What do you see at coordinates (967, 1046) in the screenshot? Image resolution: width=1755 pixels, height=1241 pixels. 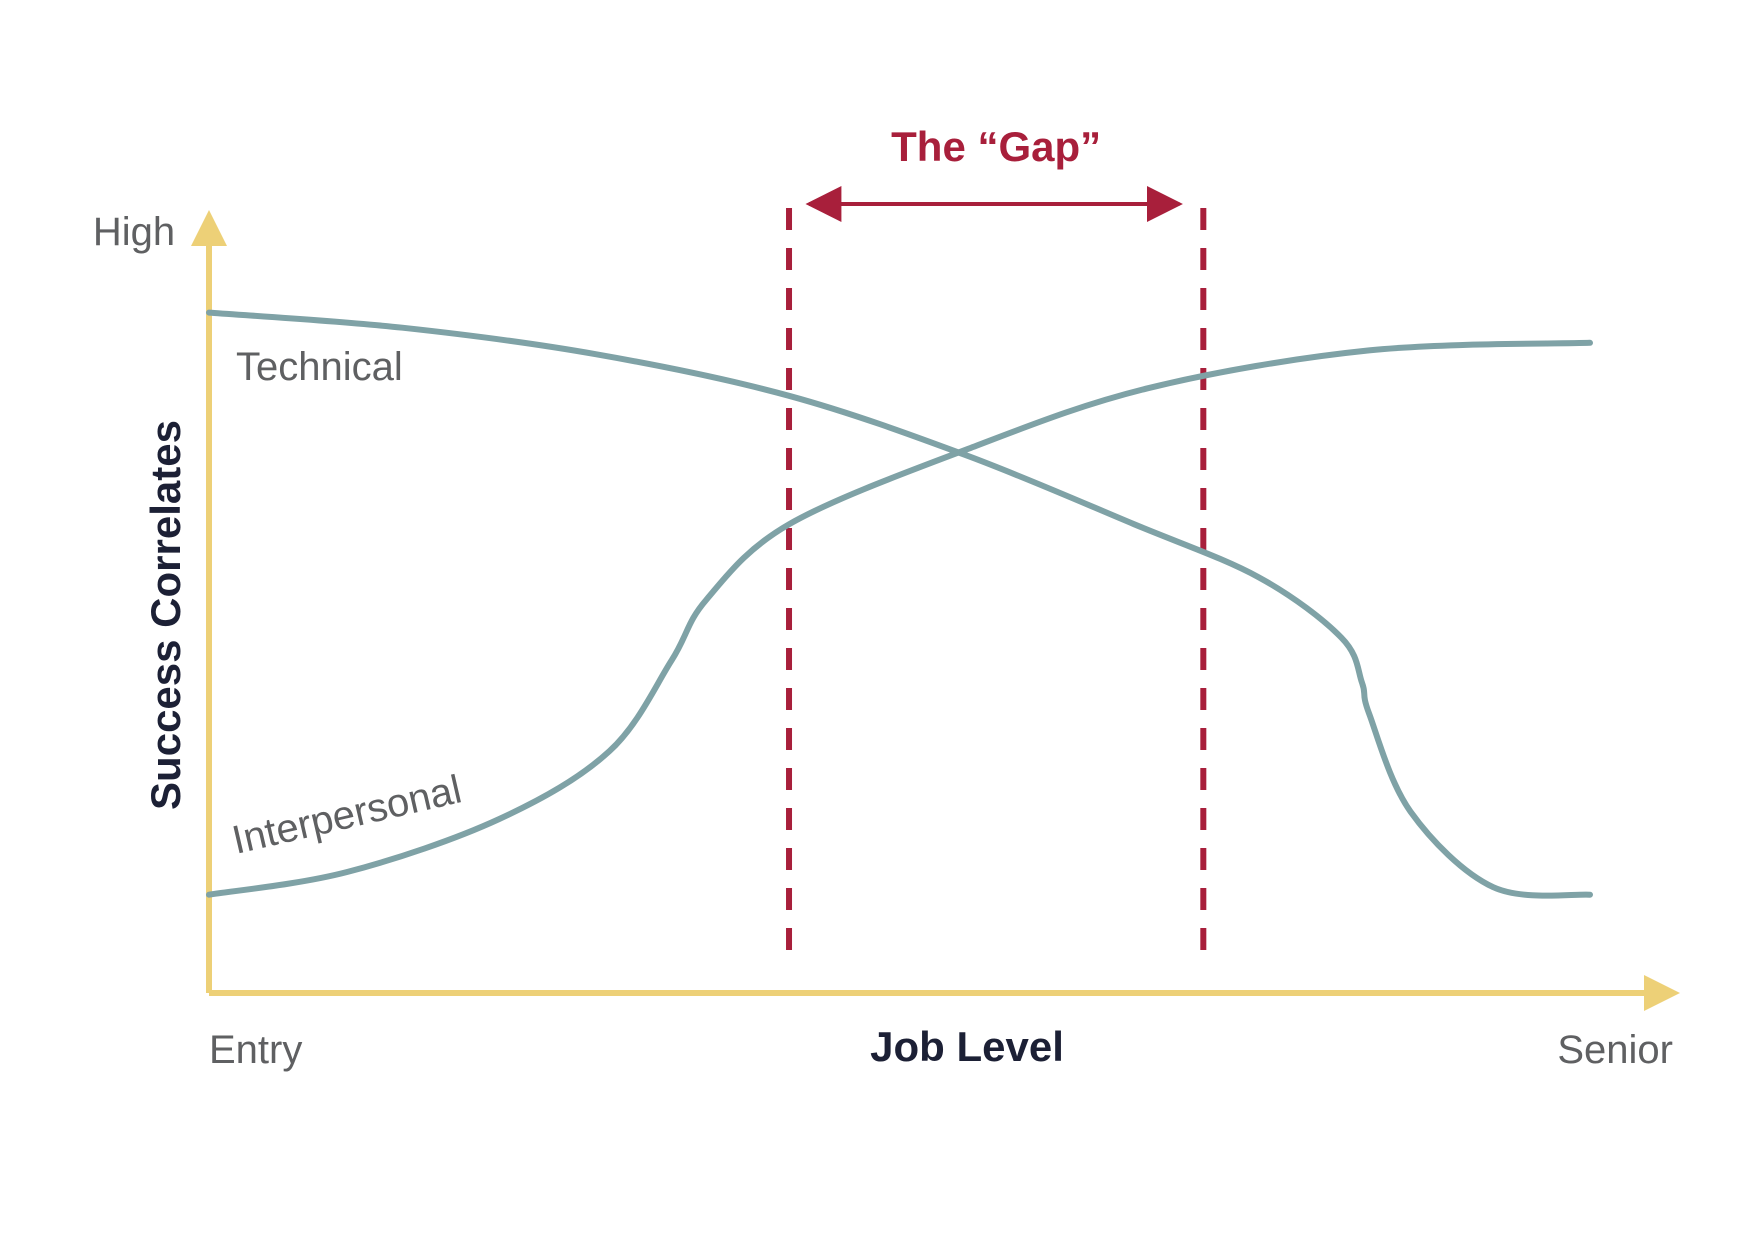 I see `x-axis-title: Job Level` at bounding box center [967, 1046].